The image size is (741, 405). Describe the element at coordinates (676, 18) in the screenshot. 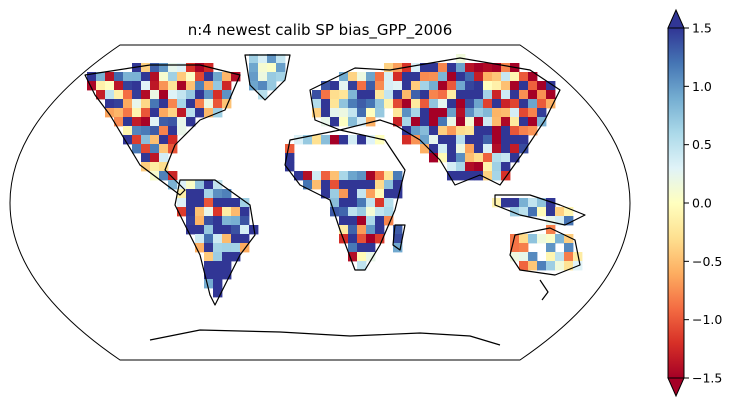

I see `colorbar-extend-top` at that location.